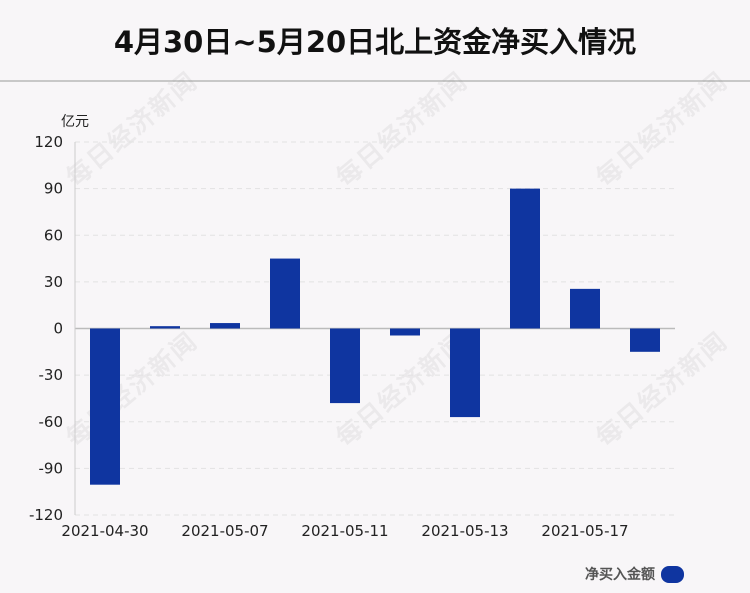  What do you see at coordinates (672, 574) in the screenshot?
I see `legend-swatch` at bounding box center [672, 574].